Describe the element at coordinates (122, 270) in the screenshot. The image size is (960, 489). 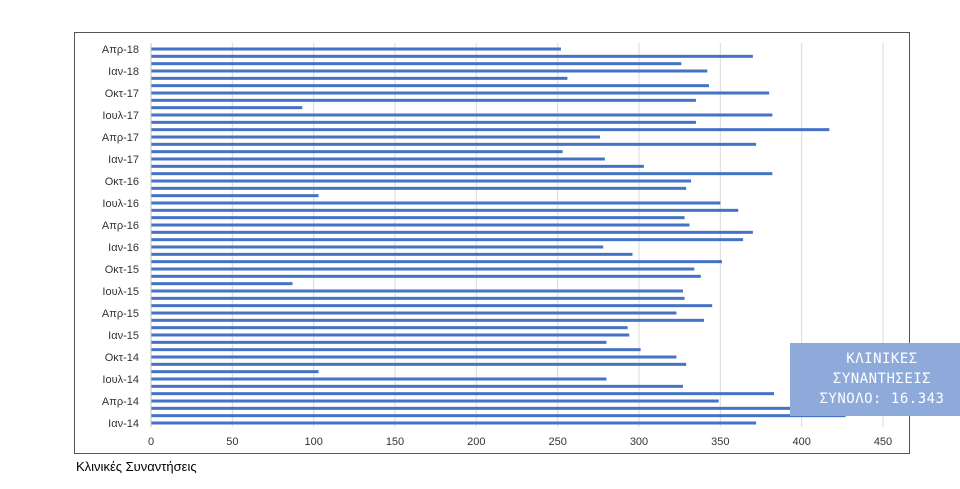
I see `y-tick-label: Οκτ-15` at that location.